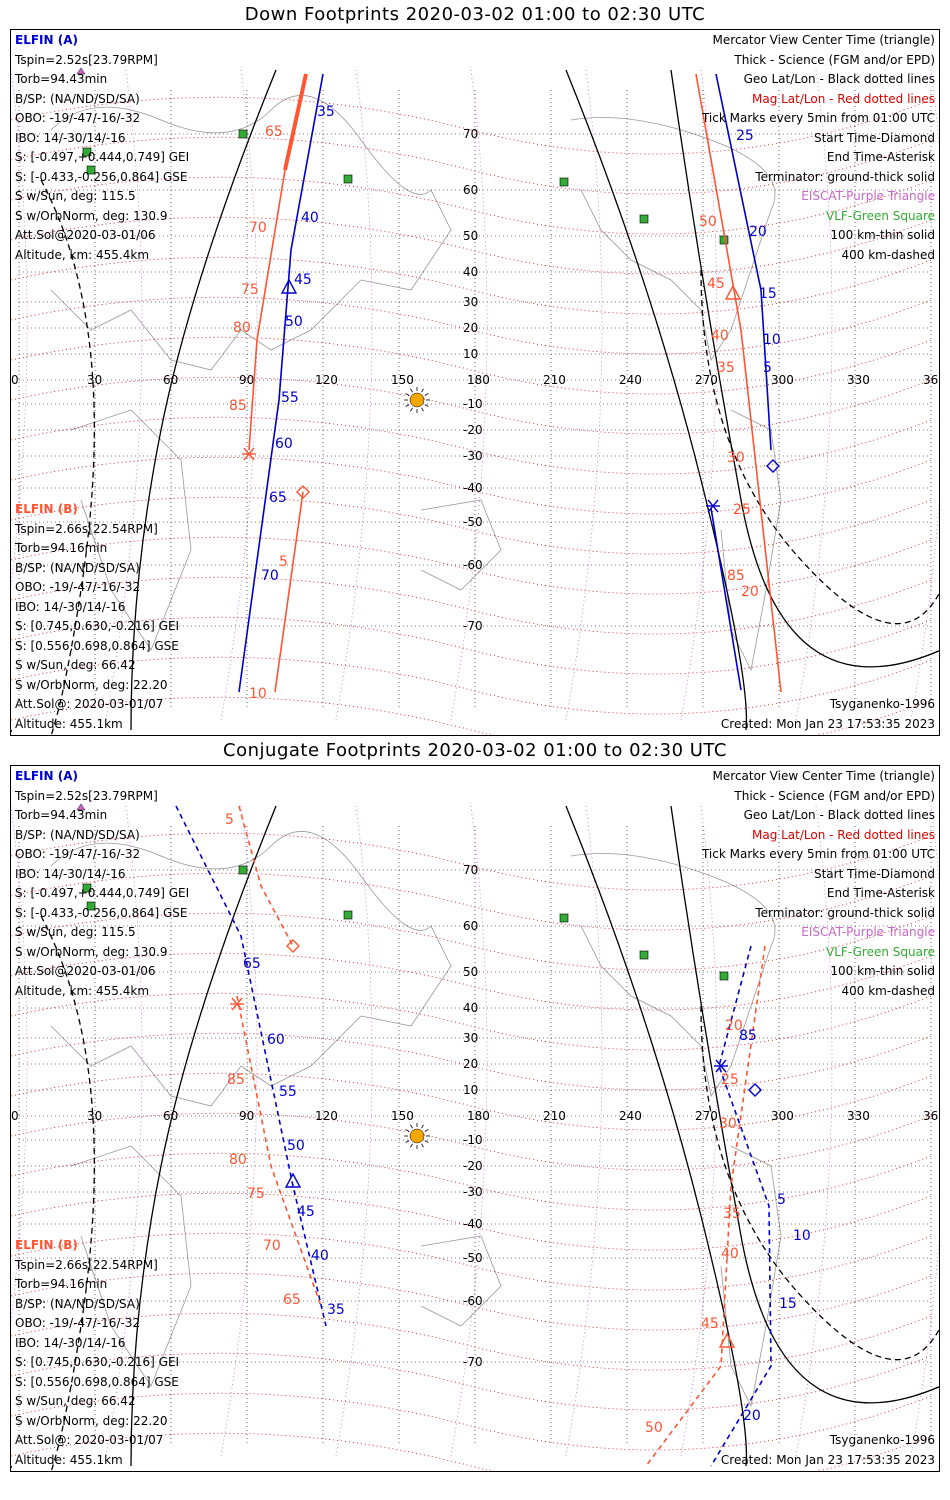  I want to click on lon-tick: 180, so click(478, 1116).